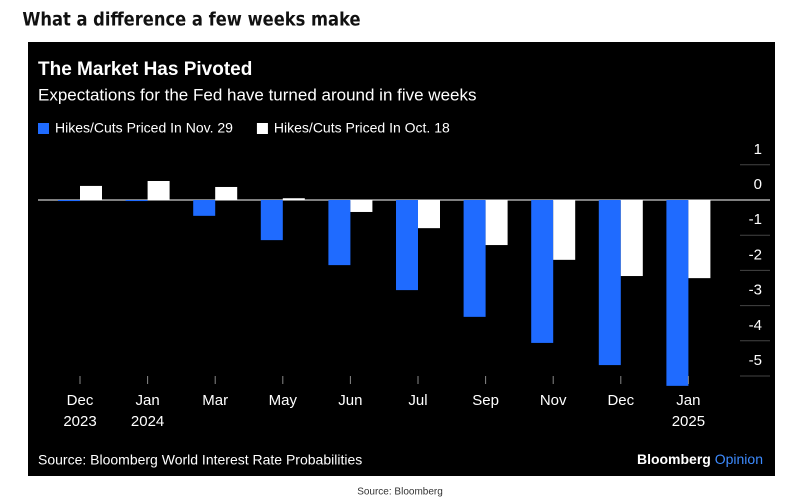 This screenshot has width=800, height=504. I want to click on y-tick-label: -4, so click(755, 325).